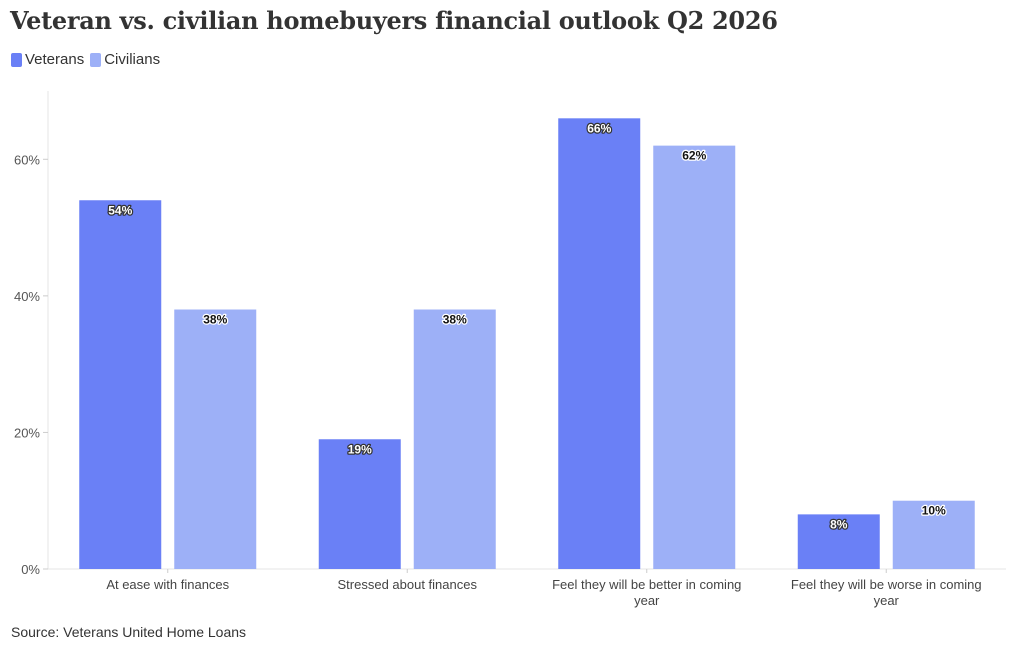 This screenshot has height=652, width=1020. Describe the element at coordinates (408, 584) in the screenshot. I see `x-tick-label: Stressed about finances` at that location.